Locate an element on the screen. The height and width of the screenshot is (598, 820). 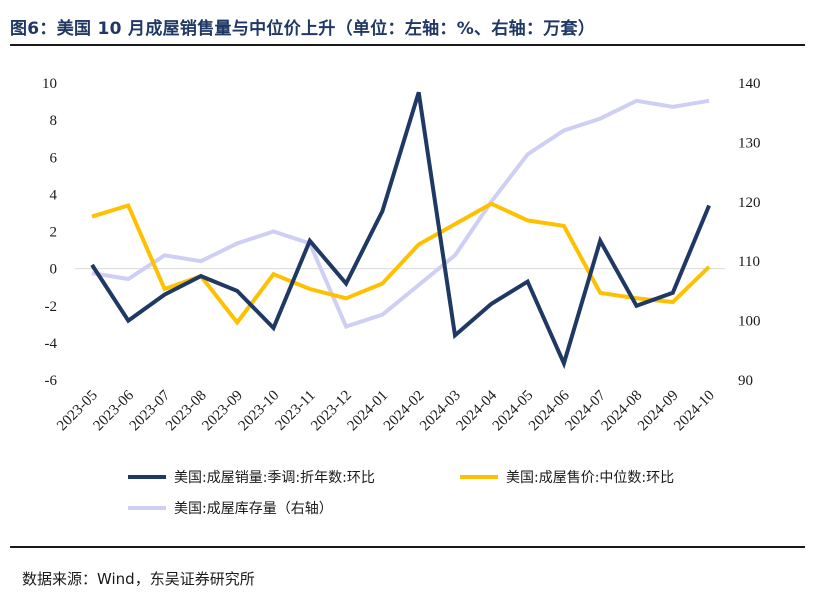
right-axis-tick-label: 120 is located at coordinates (749, 203).